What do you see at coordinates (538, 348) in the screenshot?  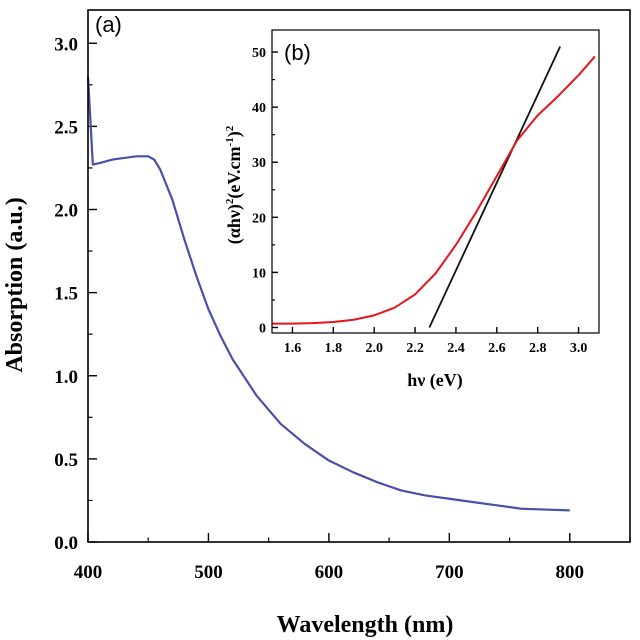 I see `x-tick-label: 2.8` at bounding box center [538, 348].